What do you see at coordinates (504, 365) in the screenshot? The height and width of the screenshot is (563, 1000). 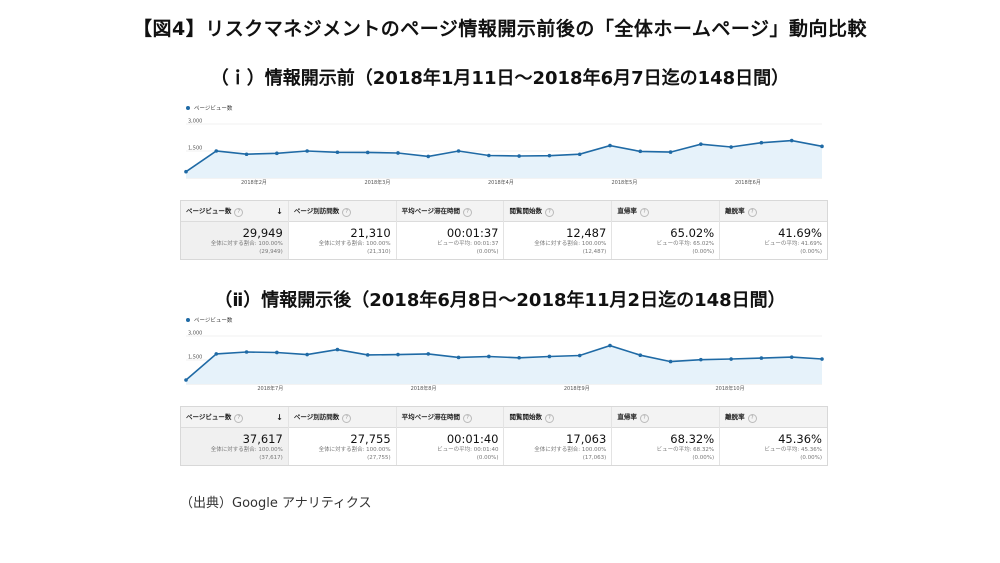 I see `series-area` at bounding box center [504, 365].